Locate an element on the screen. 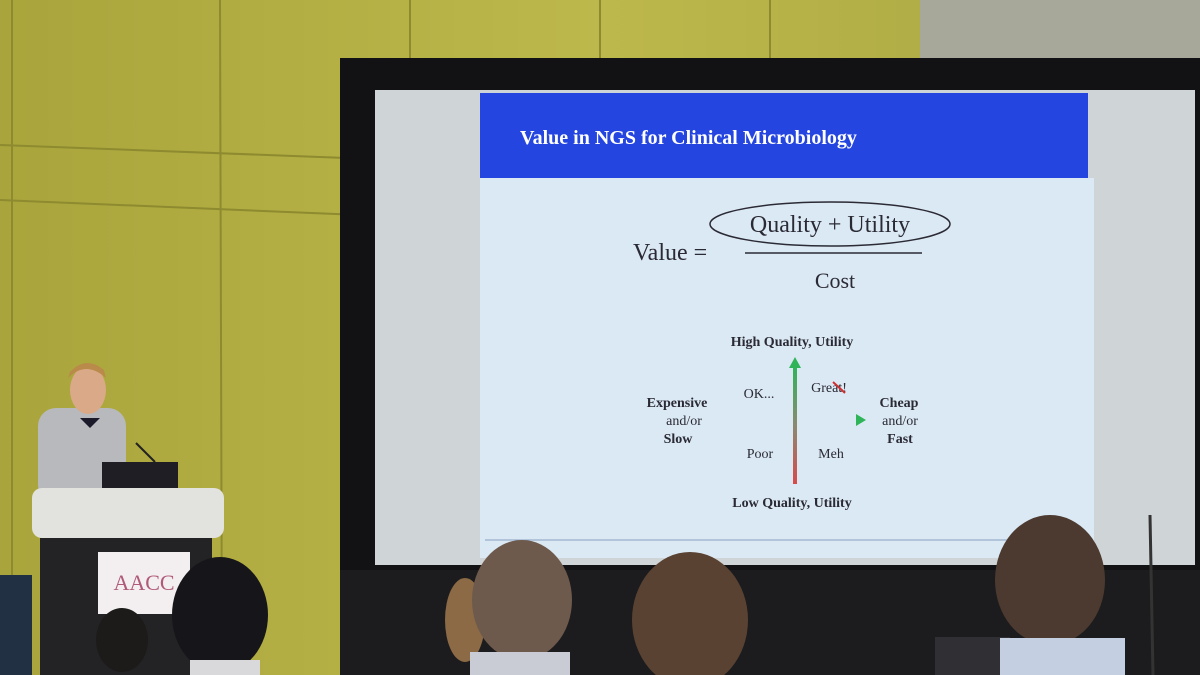 Image resolution: width=1200 pixels, height=675 pixels. numerator-circle is located at coordinates (830, 224).